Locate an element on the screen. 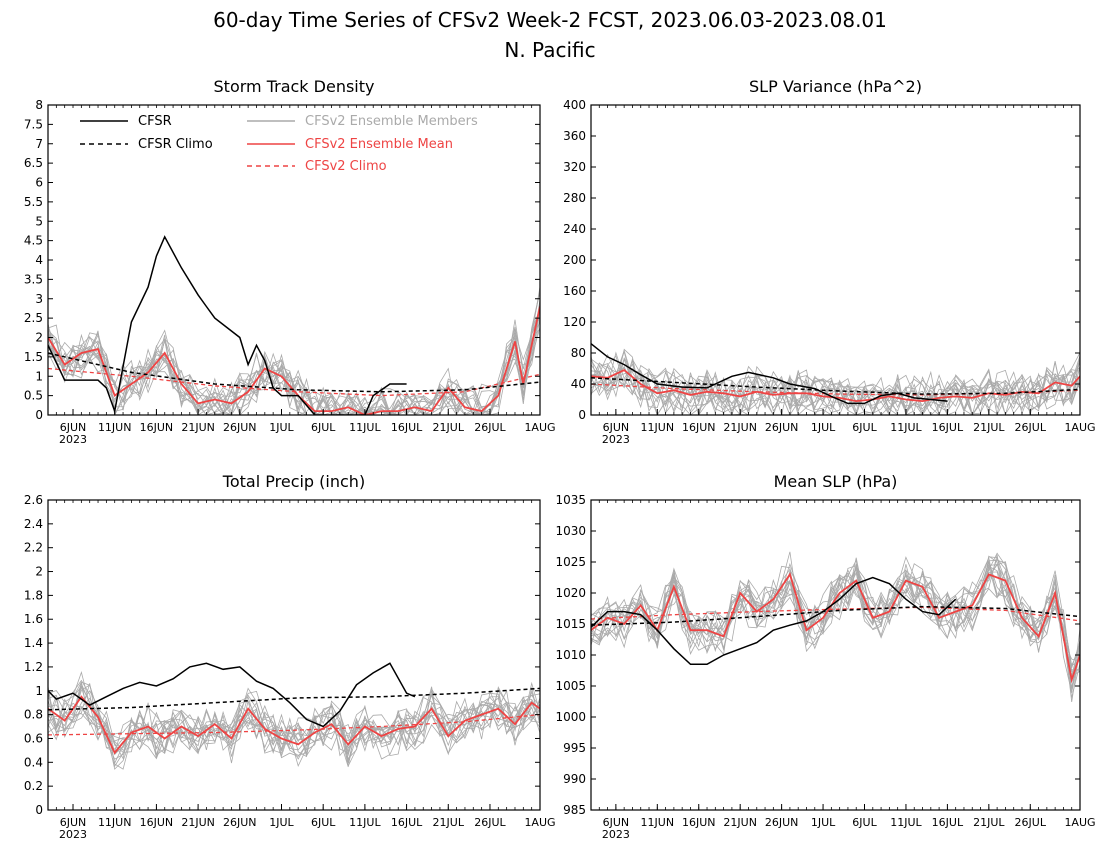 The height and width of the screenshot is (850, 1100). cfsv2-climo-line is located at coordinates (835, 614).